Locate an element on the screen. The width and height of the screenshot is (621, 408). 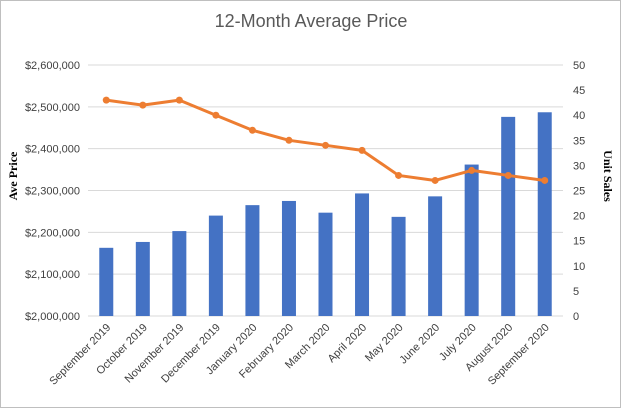
right-tick-label: 15 is located at coordinates (579, 242).